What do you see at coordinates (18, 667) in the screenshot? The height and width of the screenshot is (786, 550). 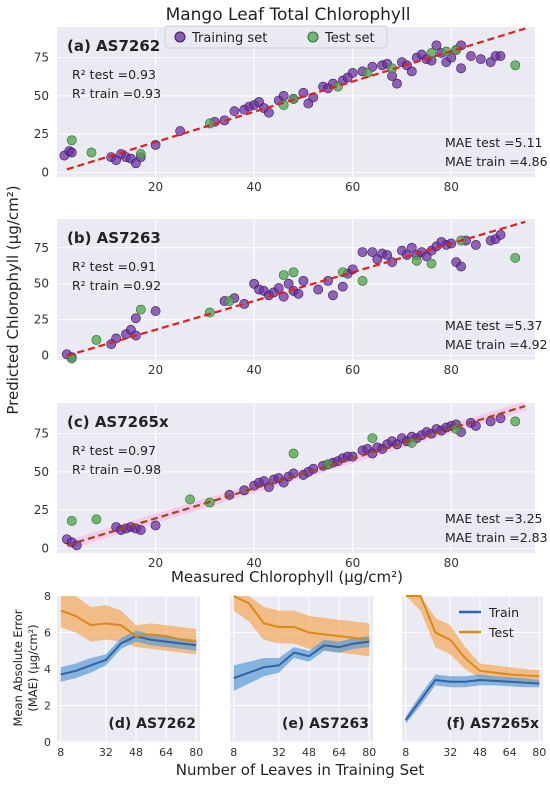 I see `bottom-y-label-line1: Mean Absolute Error` at bounding box center [18, 667].